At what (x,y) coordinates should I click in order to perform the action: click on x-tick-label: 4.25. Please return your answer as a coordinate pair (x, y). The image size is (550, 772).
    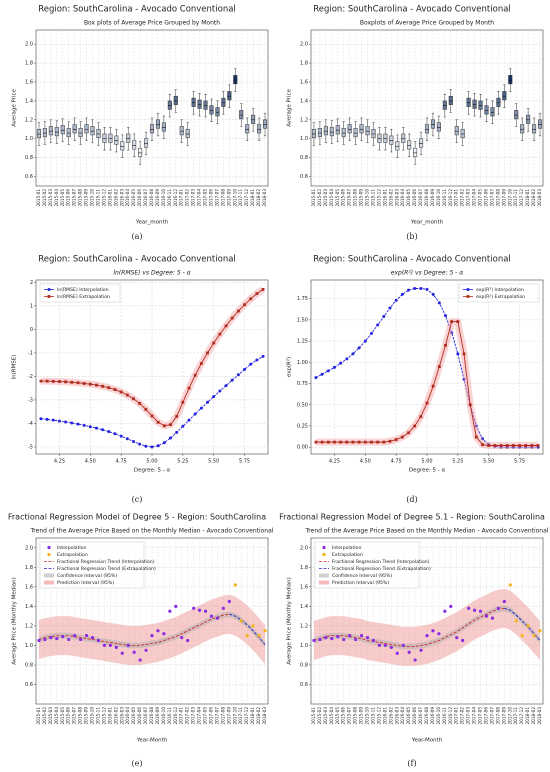
    Looking at the image, I should click on (334, 462).